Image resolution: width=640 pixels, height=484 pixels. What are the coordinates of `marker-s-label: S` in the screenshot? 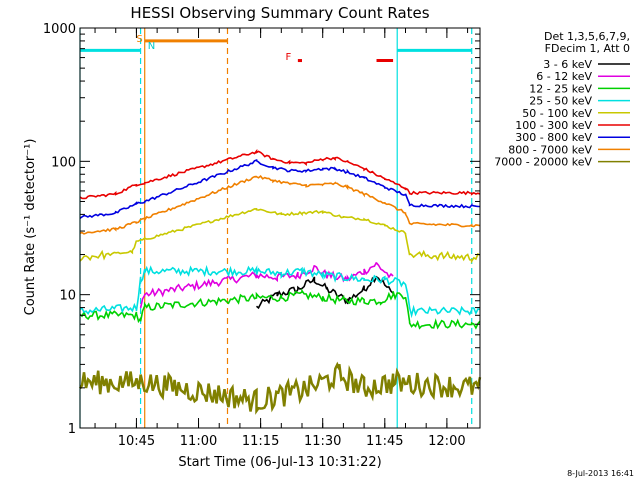 It's located at (139, 39).